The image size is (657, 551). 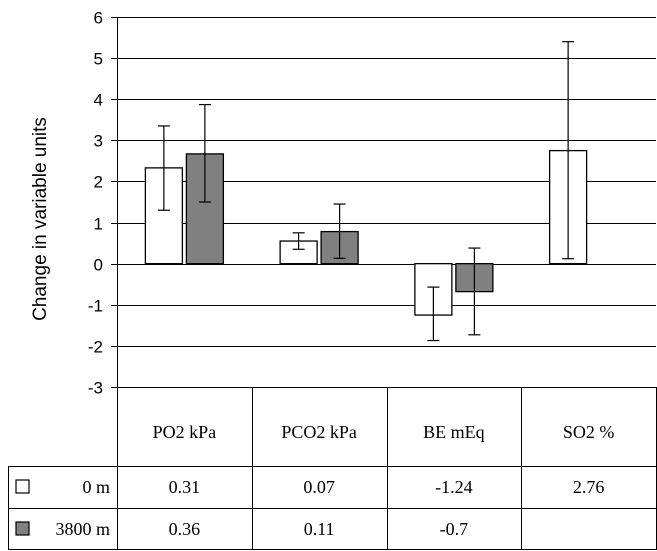 I want to click on legend-label: 3800 m, so click(x=82, y=529).